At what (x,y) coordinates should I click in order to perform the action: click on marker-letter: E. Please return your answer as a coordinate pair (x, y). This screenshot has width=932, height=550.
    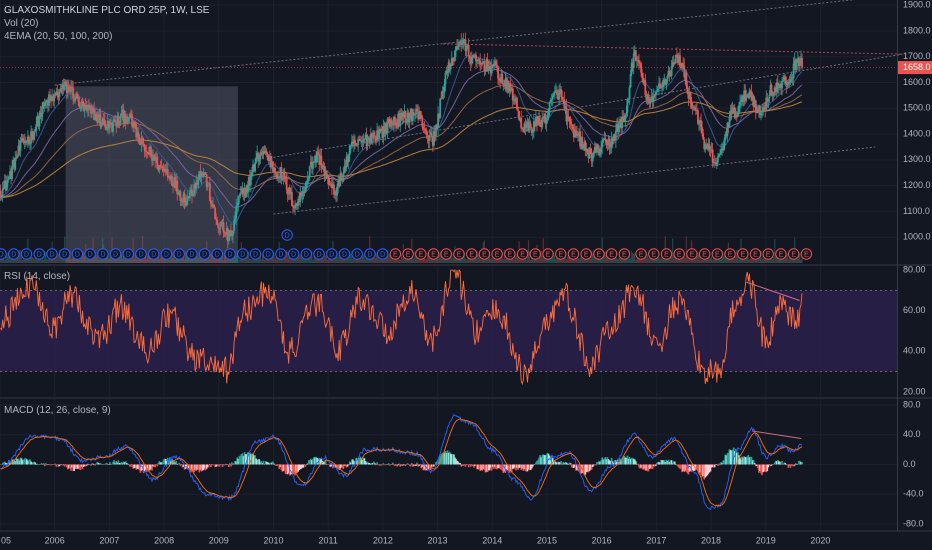
    Looking at the image, I should click on (548, 254).